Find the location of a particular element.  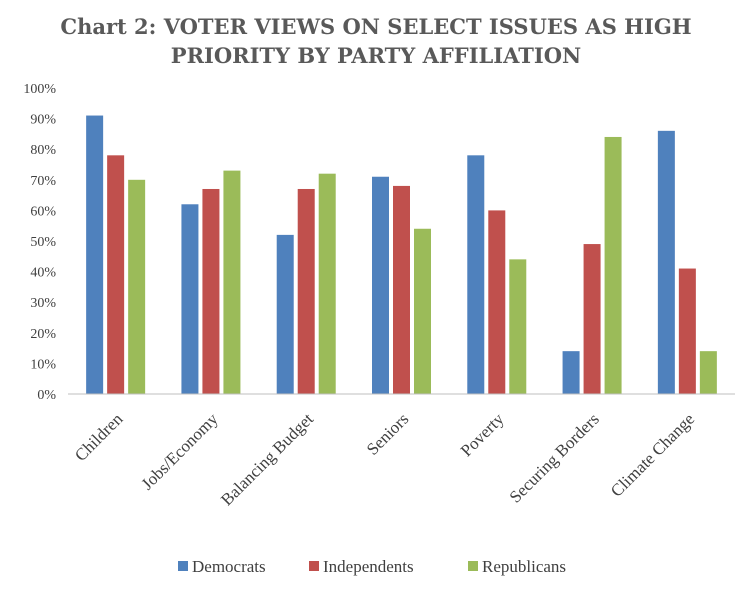

legend-swatch-independents is located at coordinates (314, 566).